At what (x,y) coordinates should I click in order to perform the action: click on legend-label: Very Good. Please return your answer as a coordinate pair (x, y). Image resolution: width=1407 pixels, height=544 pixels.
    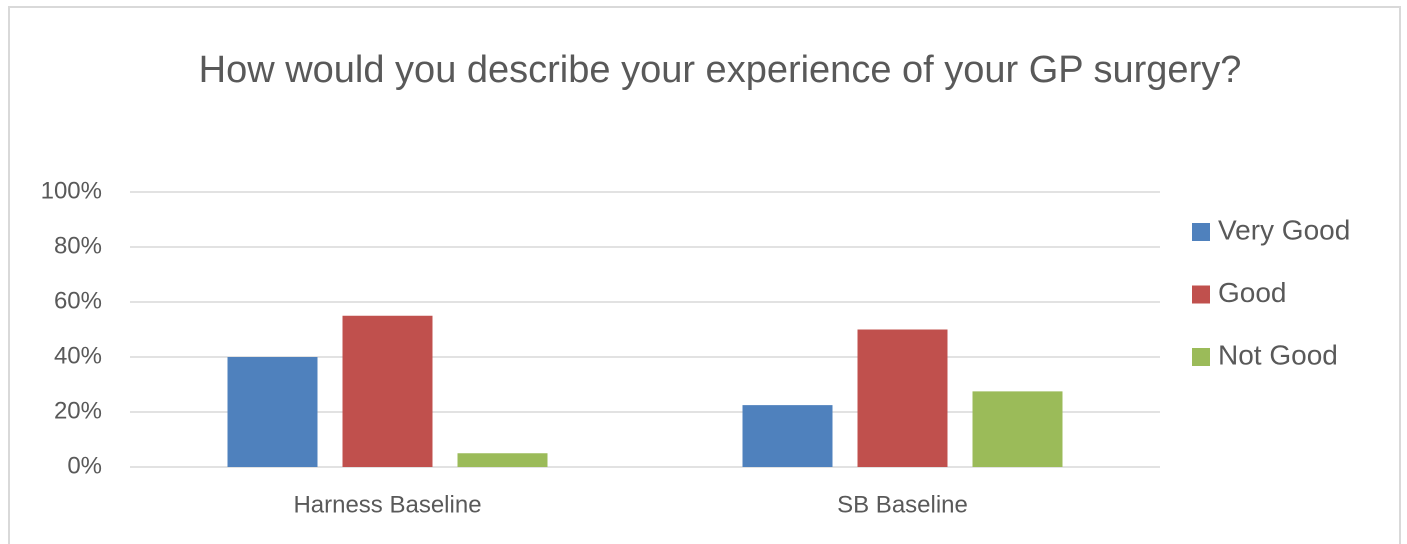
    Looking at the image, I should click on (1284, 229).